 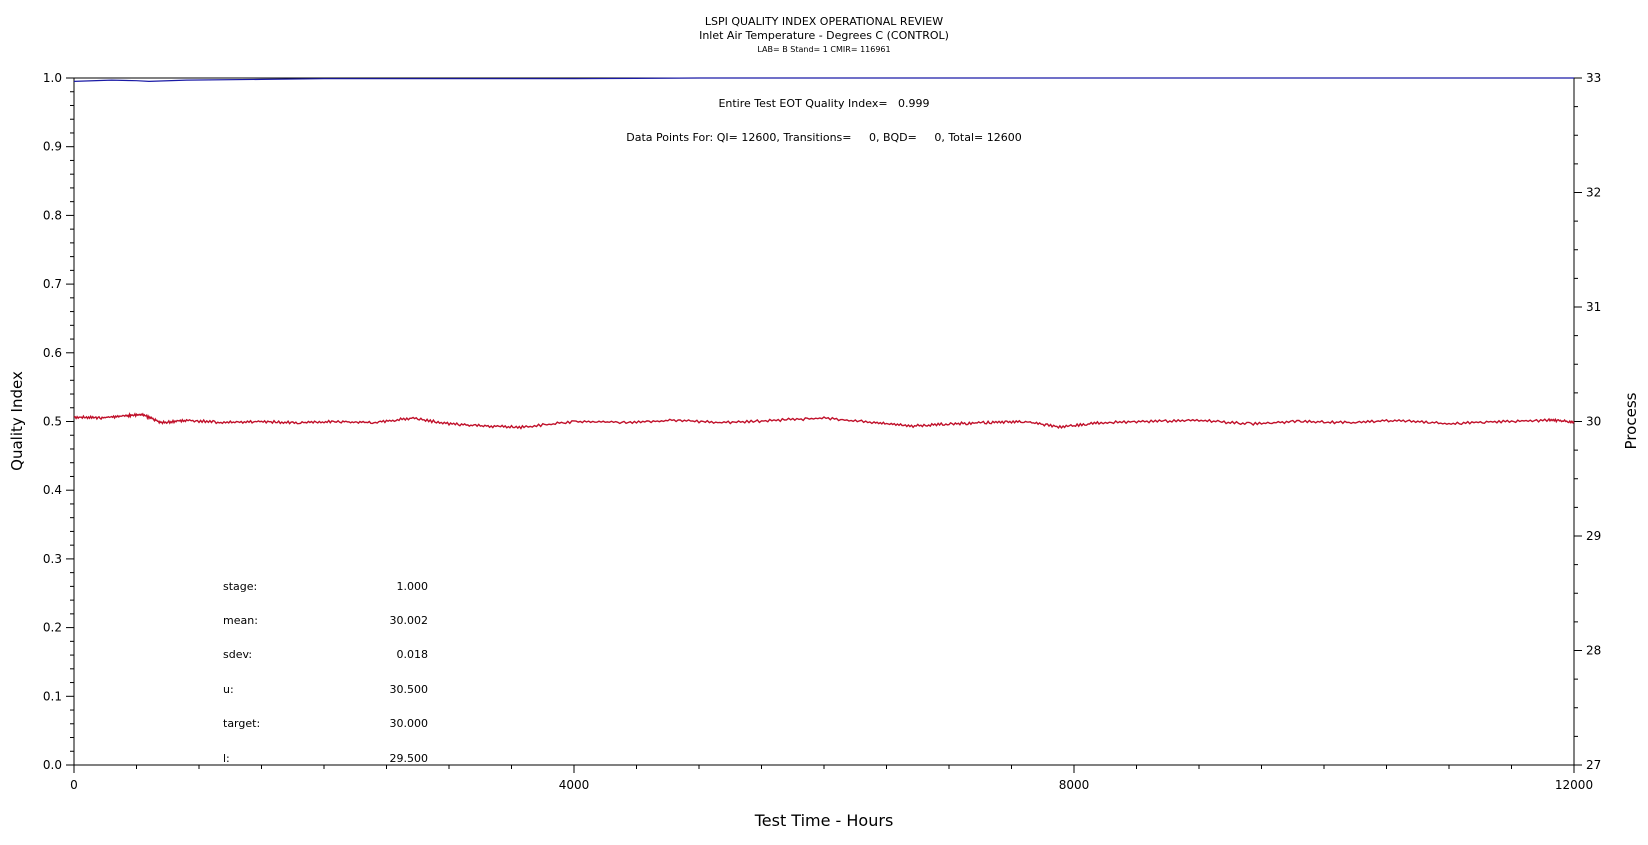 I want to click on stat-value: 1.000, so click(x=413, y=586).